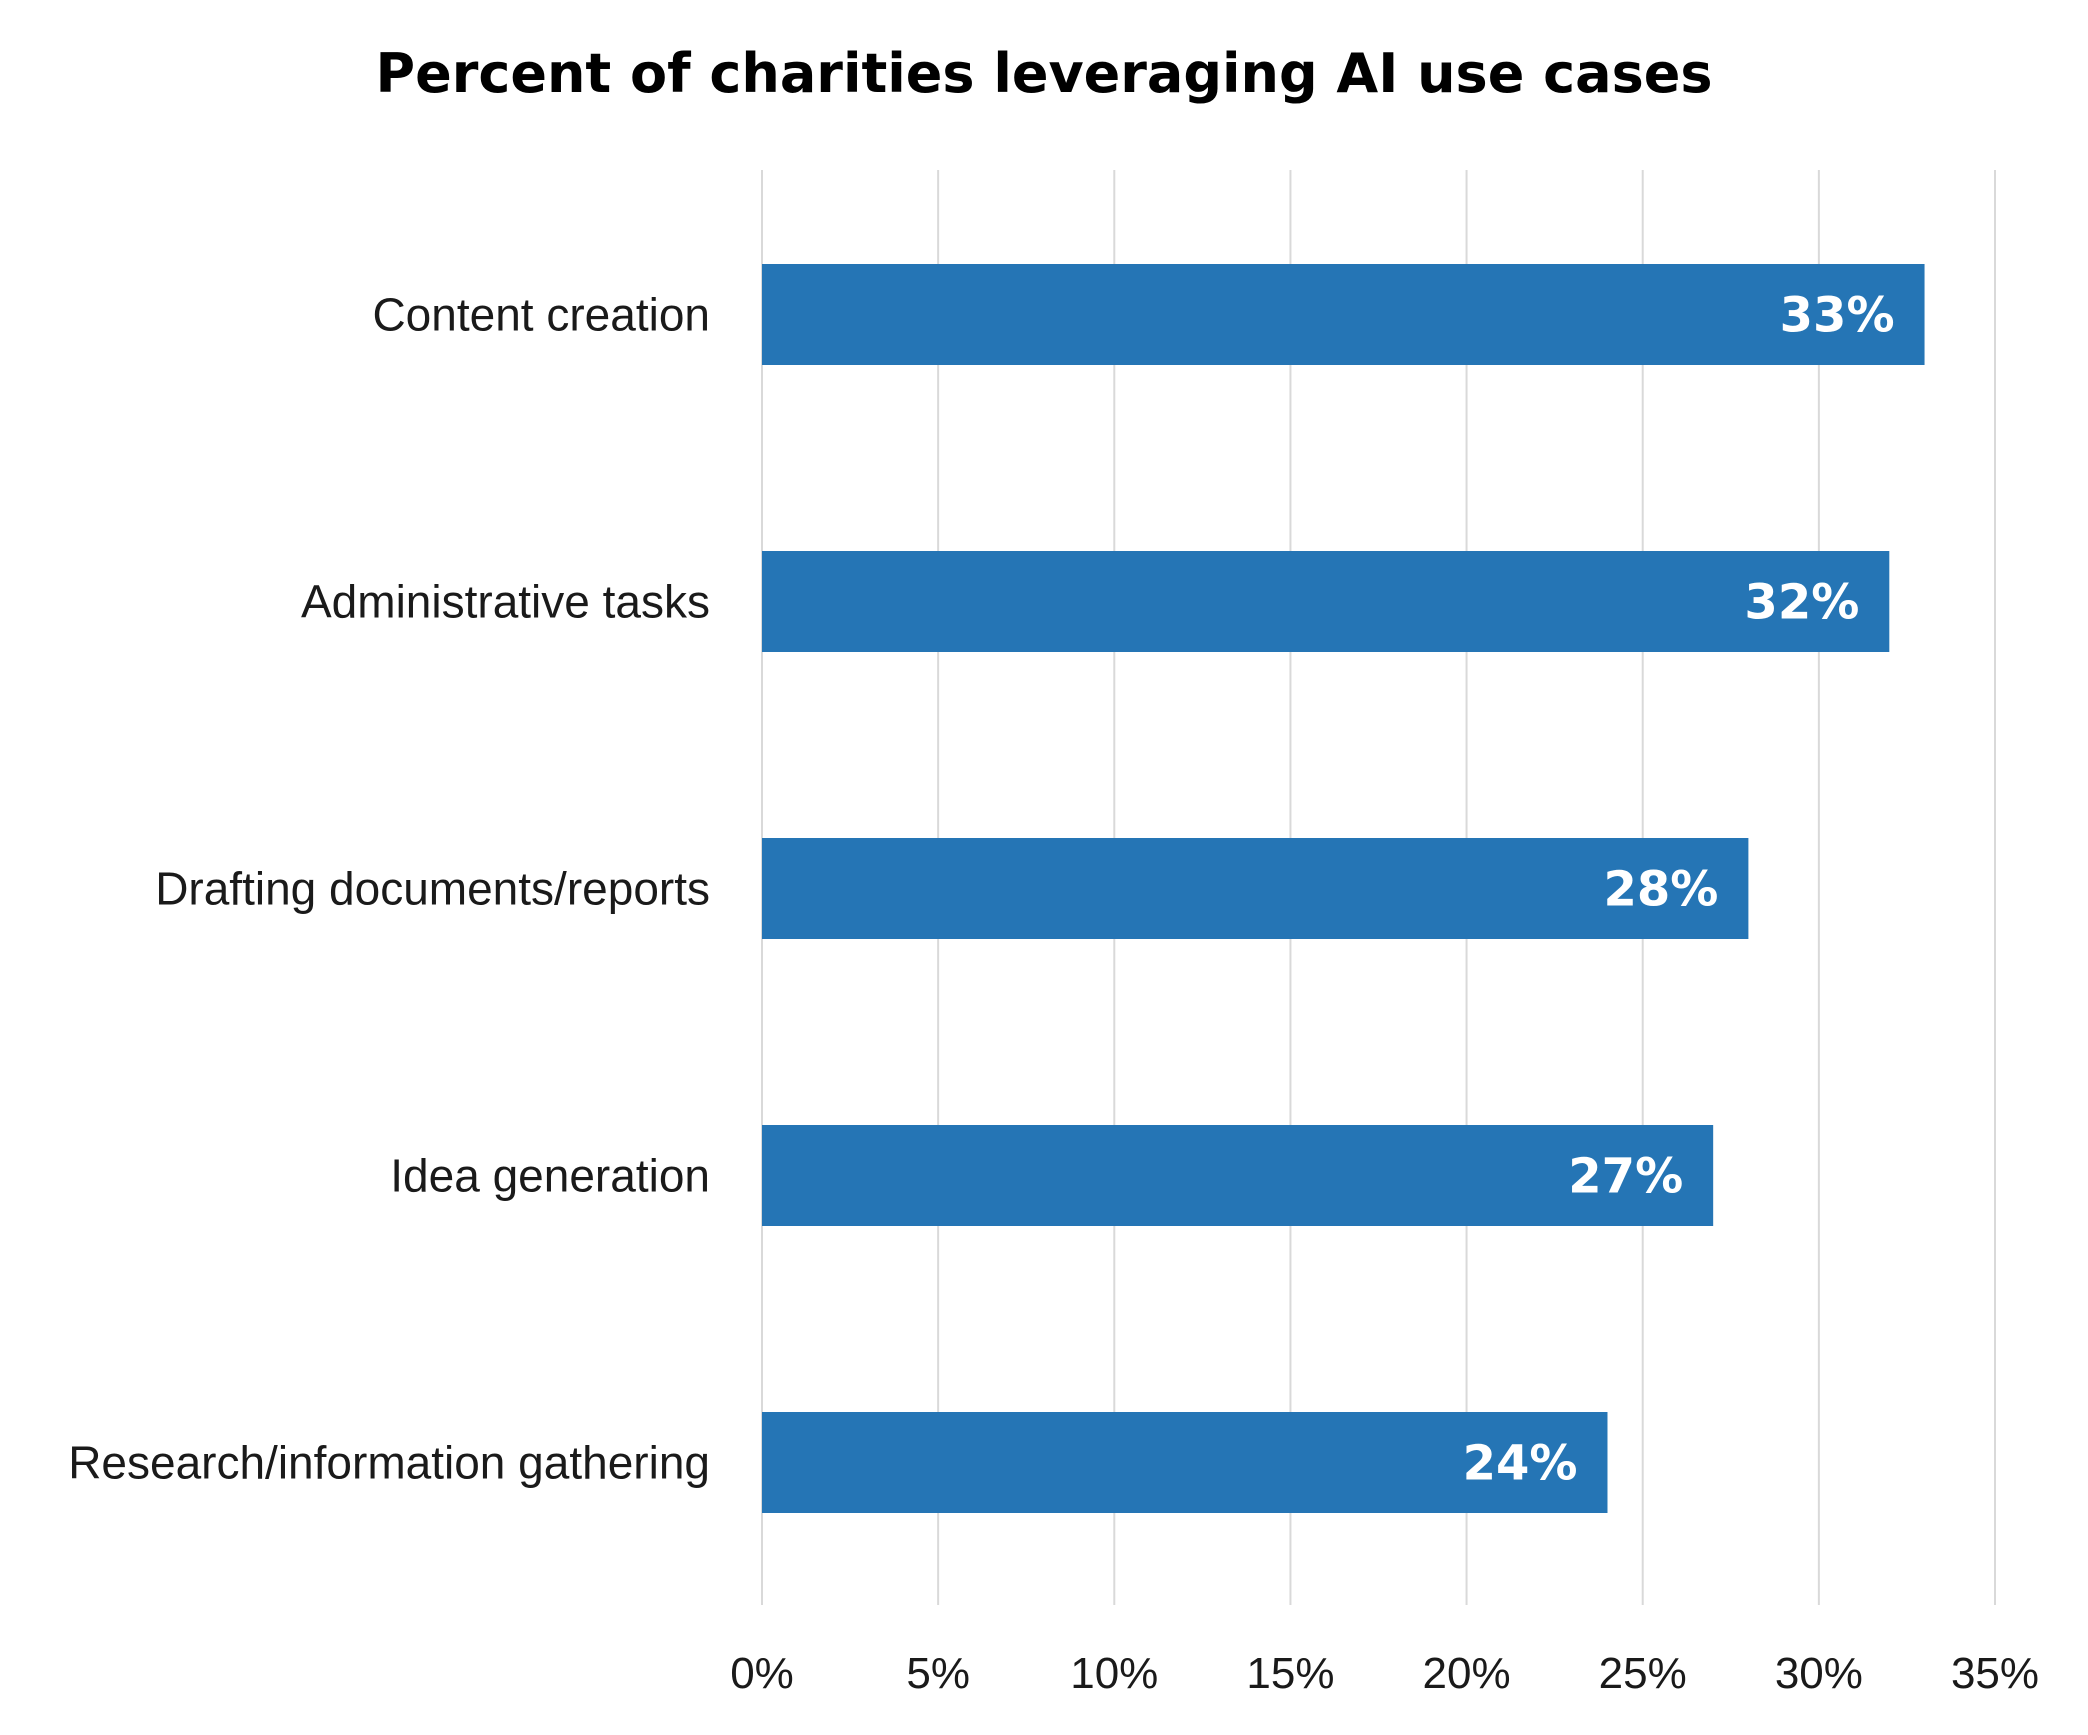  What do you see at coordinates (1801, 603) in the screenshot?
I see `value-label-2: 32%` at bounding box center [1801, 603].